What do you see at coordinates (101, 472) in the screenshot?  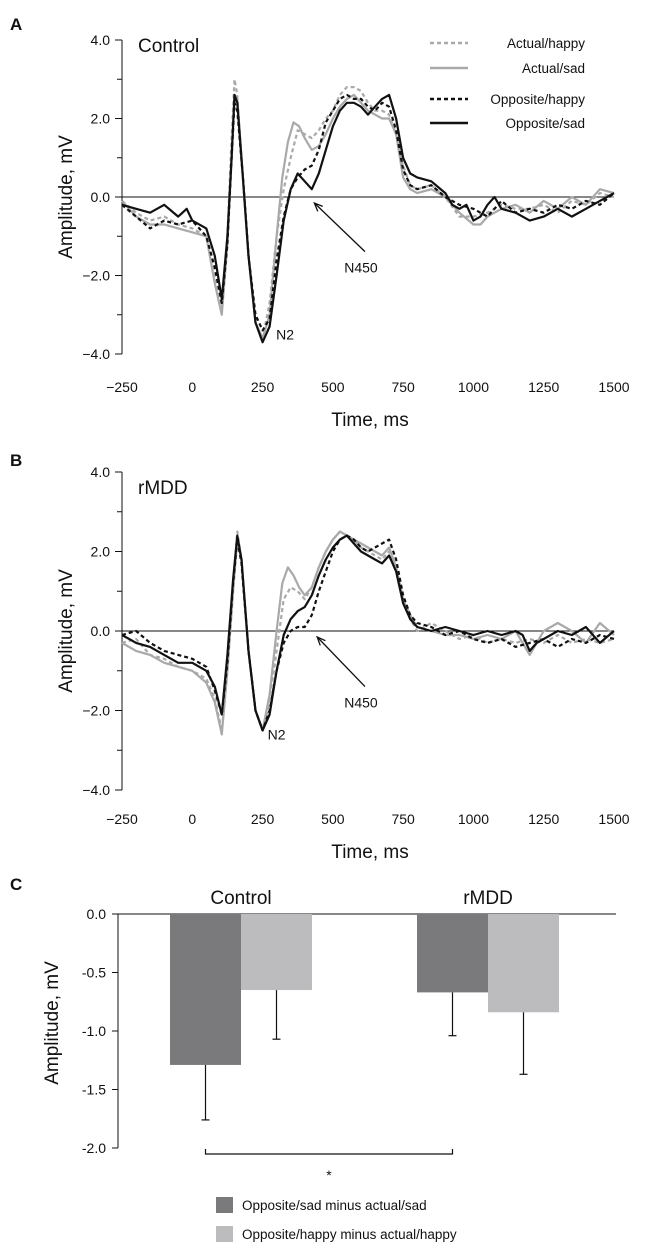 I see `panel-b-y-tick-label: 4.0` at bounding box center [101, 472].